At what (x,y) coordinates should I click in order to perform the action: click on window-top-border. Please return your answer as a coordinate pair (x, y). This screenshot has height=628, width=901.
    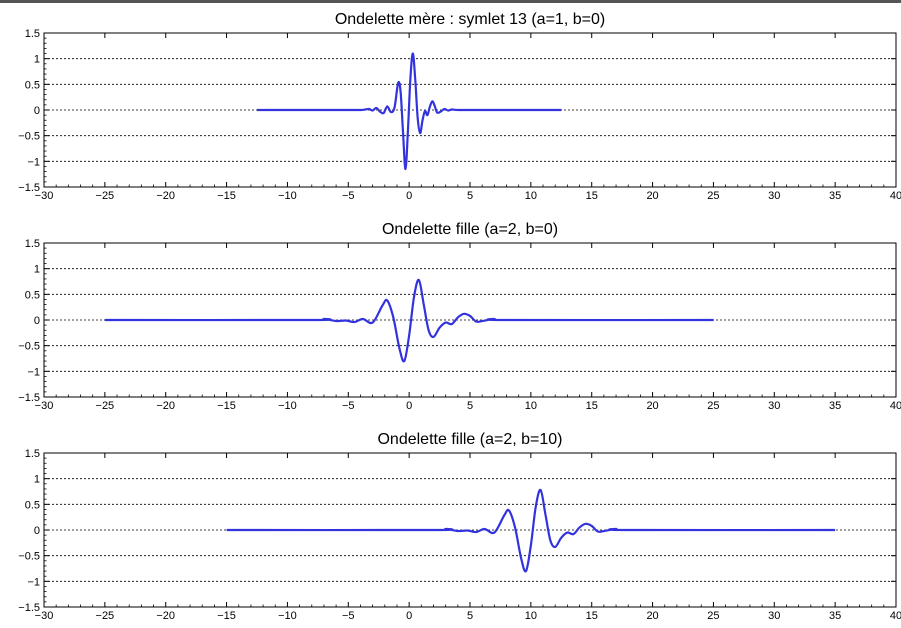
    Looking at the image, I should click on (450, 1).